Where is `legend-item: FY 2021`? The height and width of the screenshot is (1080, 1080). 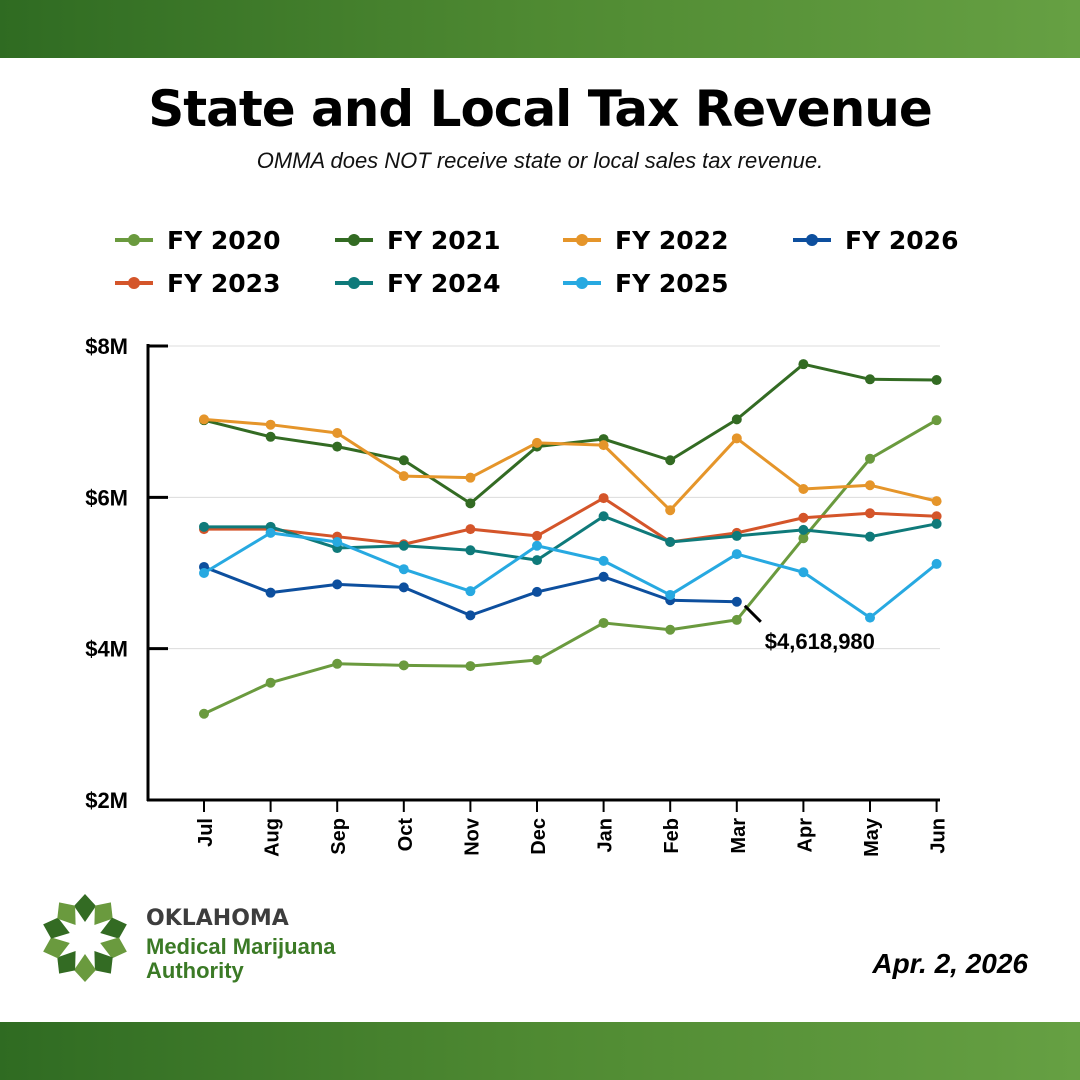
legend-item: FY 2021 is located at coordinates (417, 240).